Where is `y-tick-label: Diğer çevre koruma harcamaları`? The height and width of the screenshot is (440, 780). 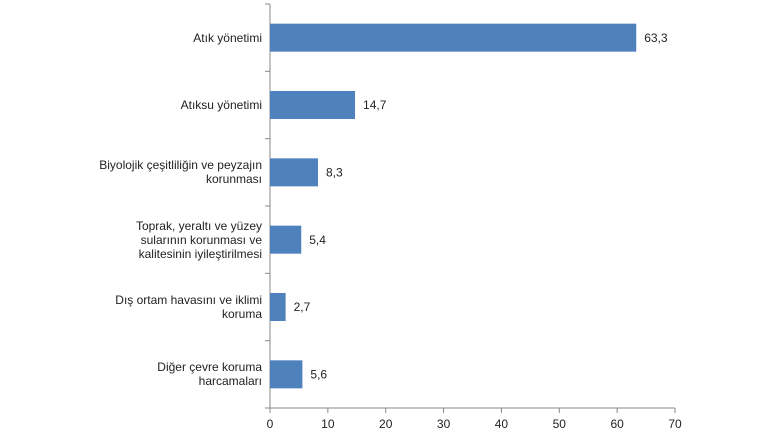 y-tick-label: Diğer çevre koruma harcamaları is located at coordinates (209, 374).